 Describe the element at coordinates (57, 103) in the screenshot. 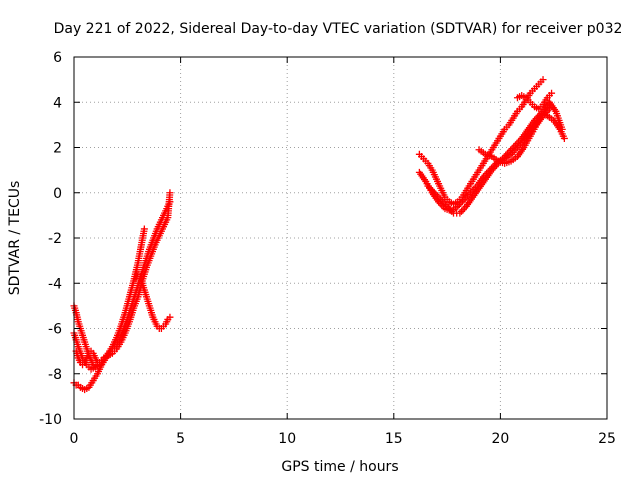

I see `y-tick-label: 4` at that location.